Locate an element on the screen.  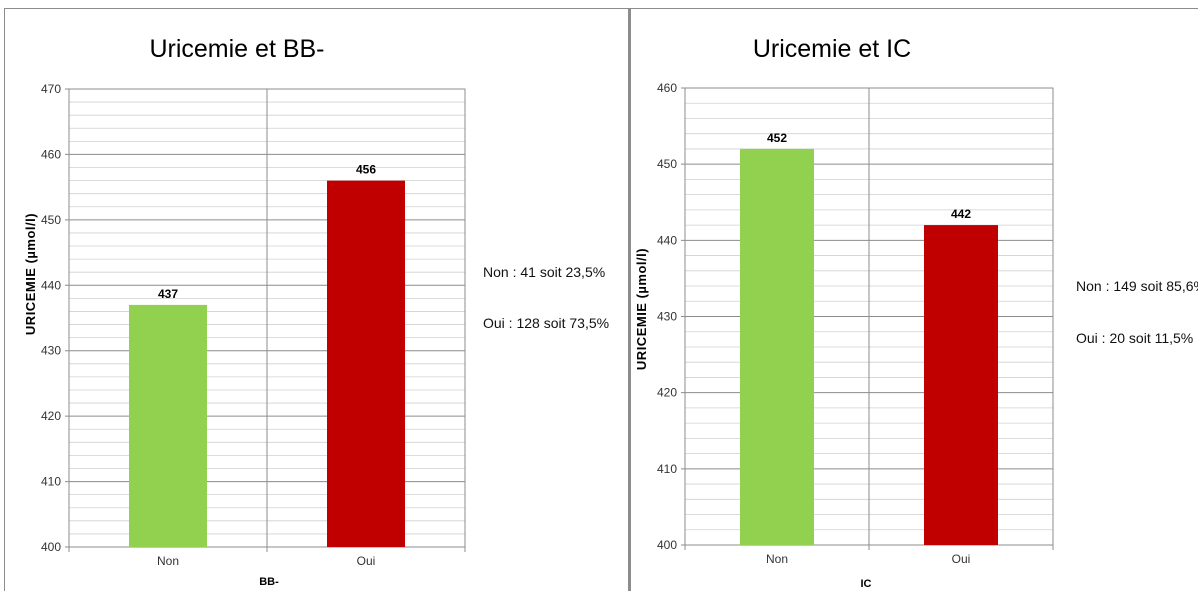
data-label: 452 is located at coordinates (777, 138).